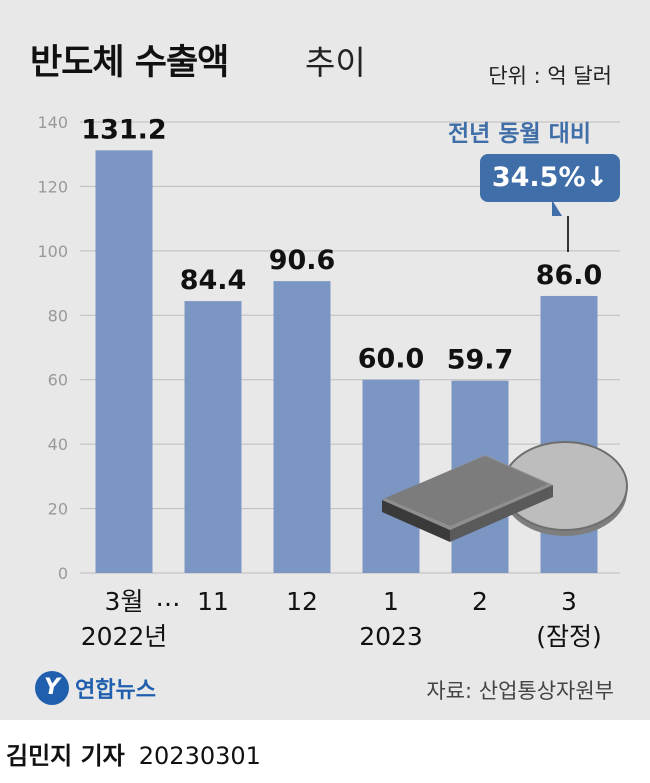 The width and height of the screenshot is (650, 783). What do you see at coordinates (52, 186) in the screenshot?
I see `y-tick-label: 120` at bounding box center [52, 186].